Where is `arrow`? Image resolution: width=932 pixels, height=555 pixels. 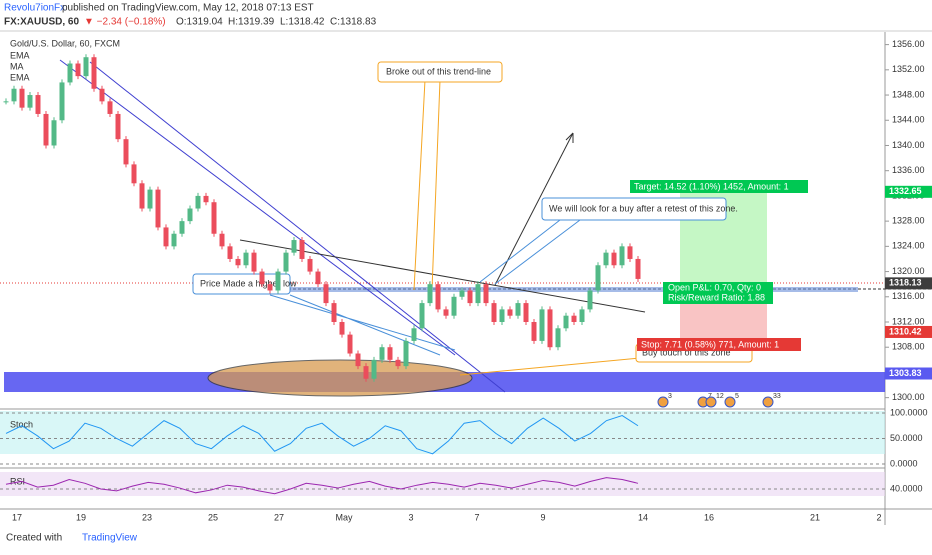
arrow is located at coordinates (534, 209).